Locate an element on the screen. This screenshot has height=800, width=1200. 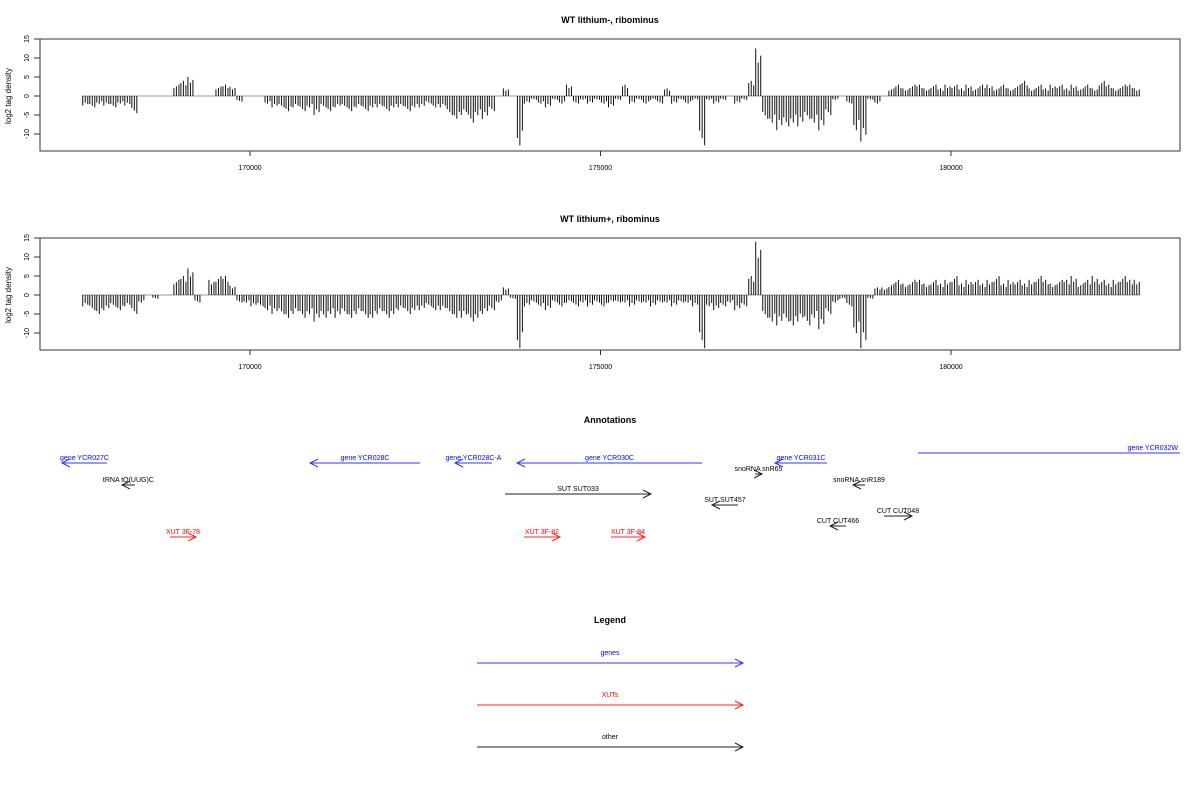
feature-label: XUT 3F-78 is located at coordinates (183, 532).